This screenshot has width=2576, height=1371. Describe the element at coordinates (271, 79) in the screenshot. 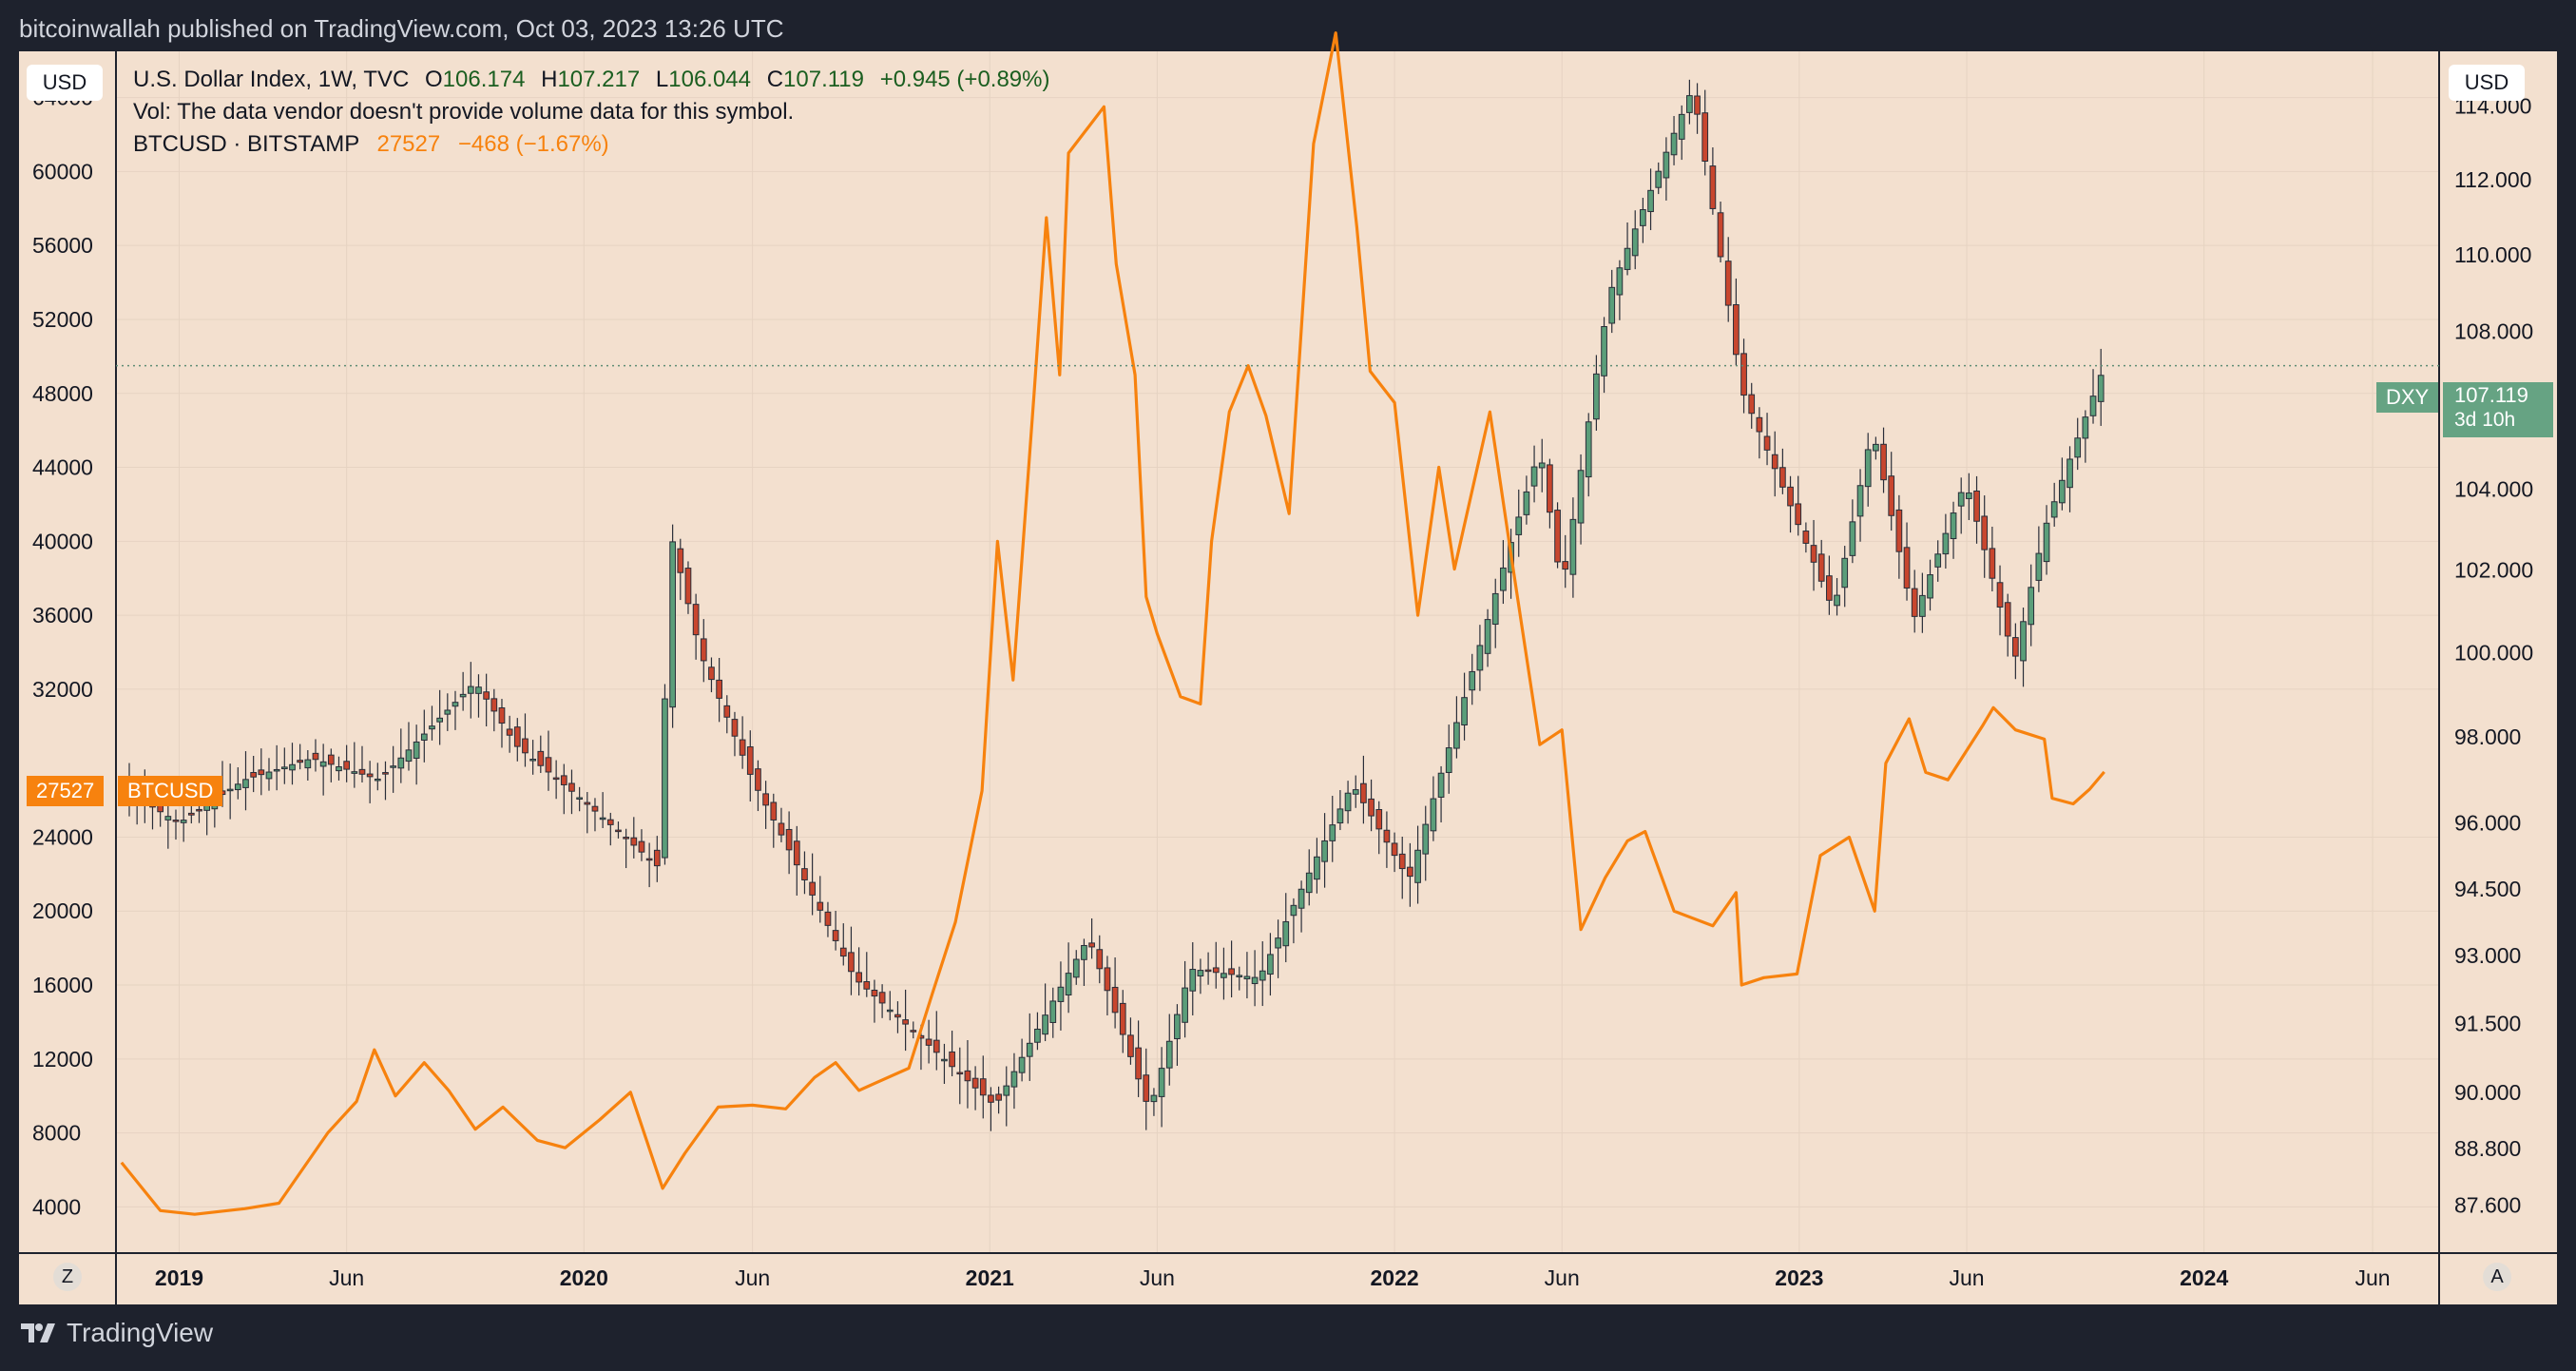

I see `symbol-title: U.S. Dollar Index, 1W, TVC` at that location.